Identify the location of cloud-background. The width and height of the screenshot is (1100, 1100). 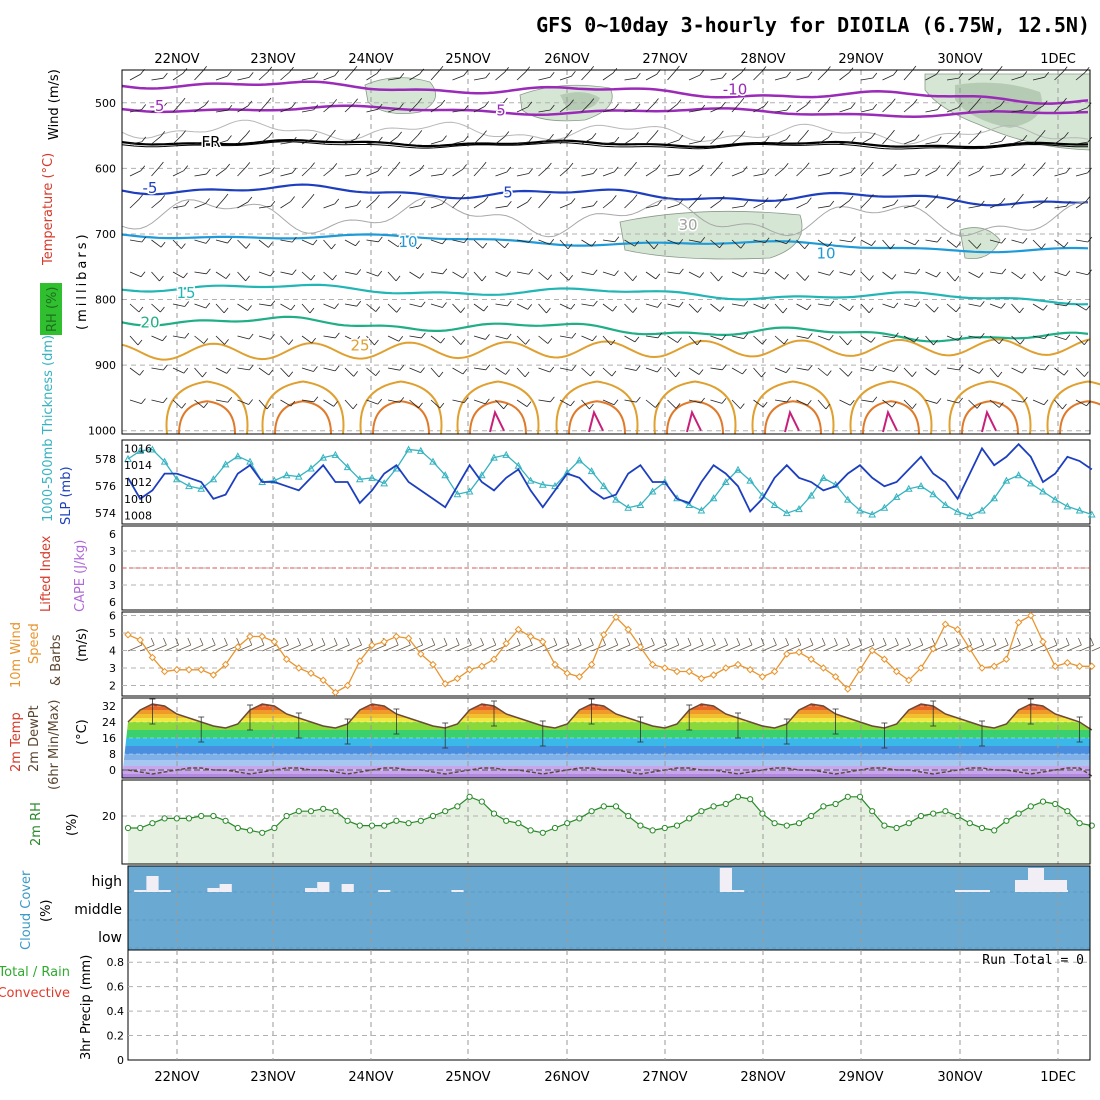
(609, 908).